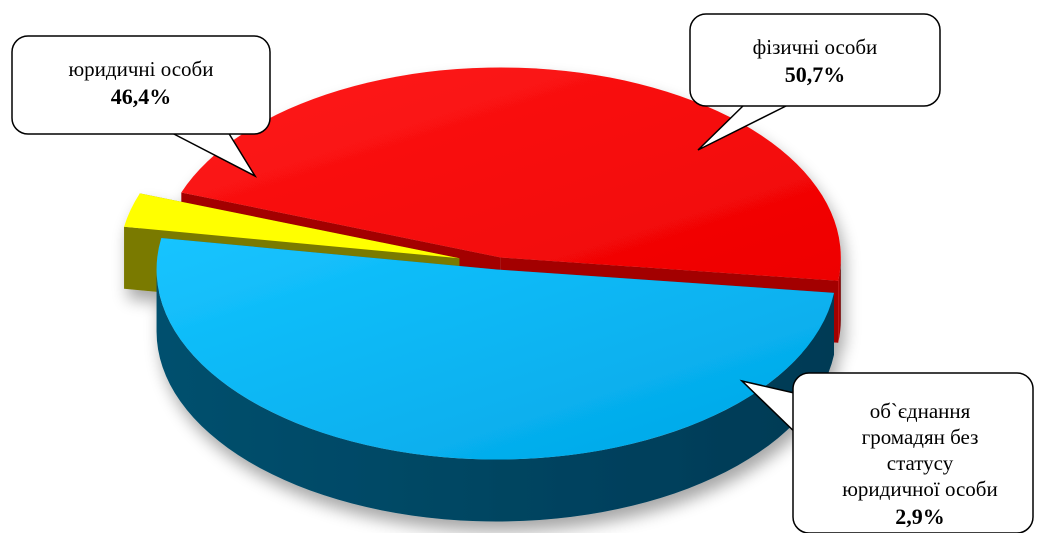 The image size is (1039, 533). I want to click on slice-value-label: 46,4%, so click(141, 96).